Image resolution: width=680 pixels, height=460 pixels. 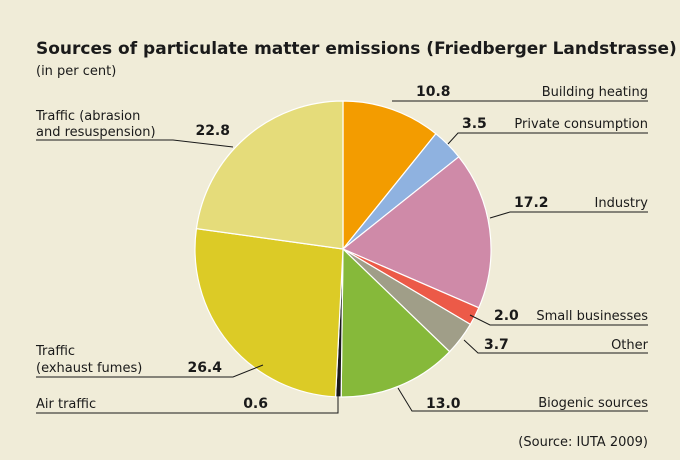 I want to click on slice-label: Industry, so click(x=622, y=203).